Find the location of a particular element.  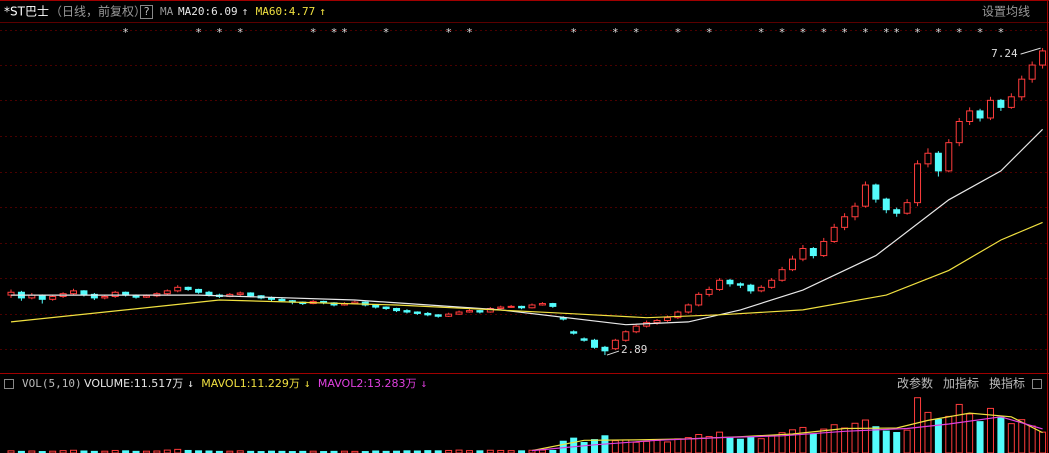

volume-legend: MAVOL2:13.283万 is located at coordinates (367, 383).